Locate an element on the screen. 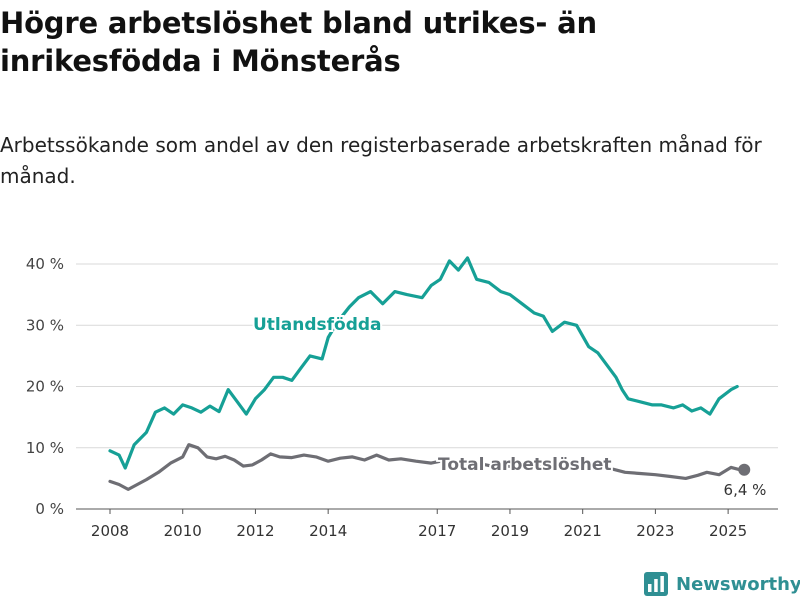 This screenshot has height=600, width=800. y-tick-label: 40 % is located at coordinates (45, 264).